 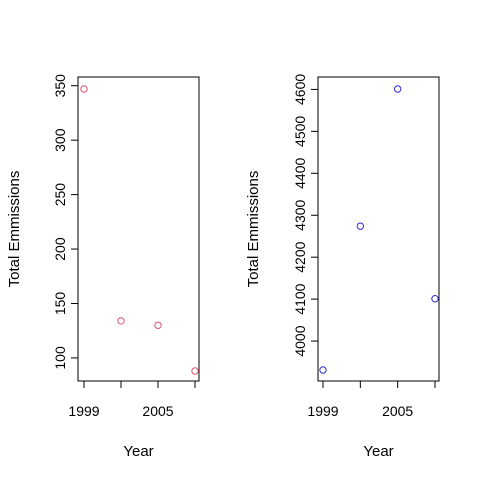 I want to click on y-tick-label: 350, so click(x=60, y=86).